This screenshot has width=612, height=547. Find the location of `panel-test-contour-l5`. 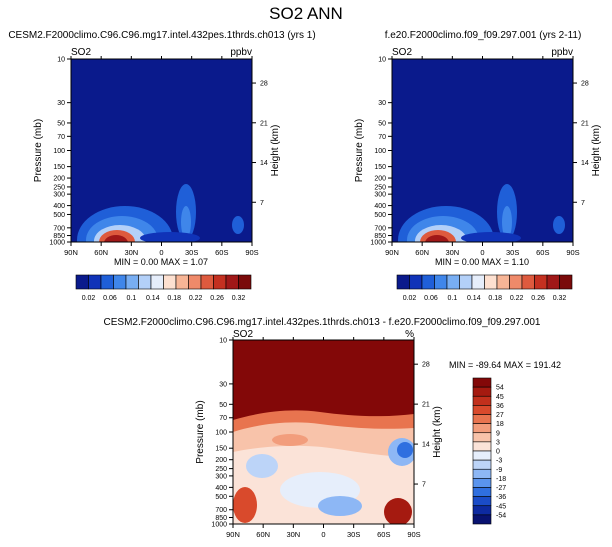

panel-test-contour-l5 is located at coordinates (116, 238).